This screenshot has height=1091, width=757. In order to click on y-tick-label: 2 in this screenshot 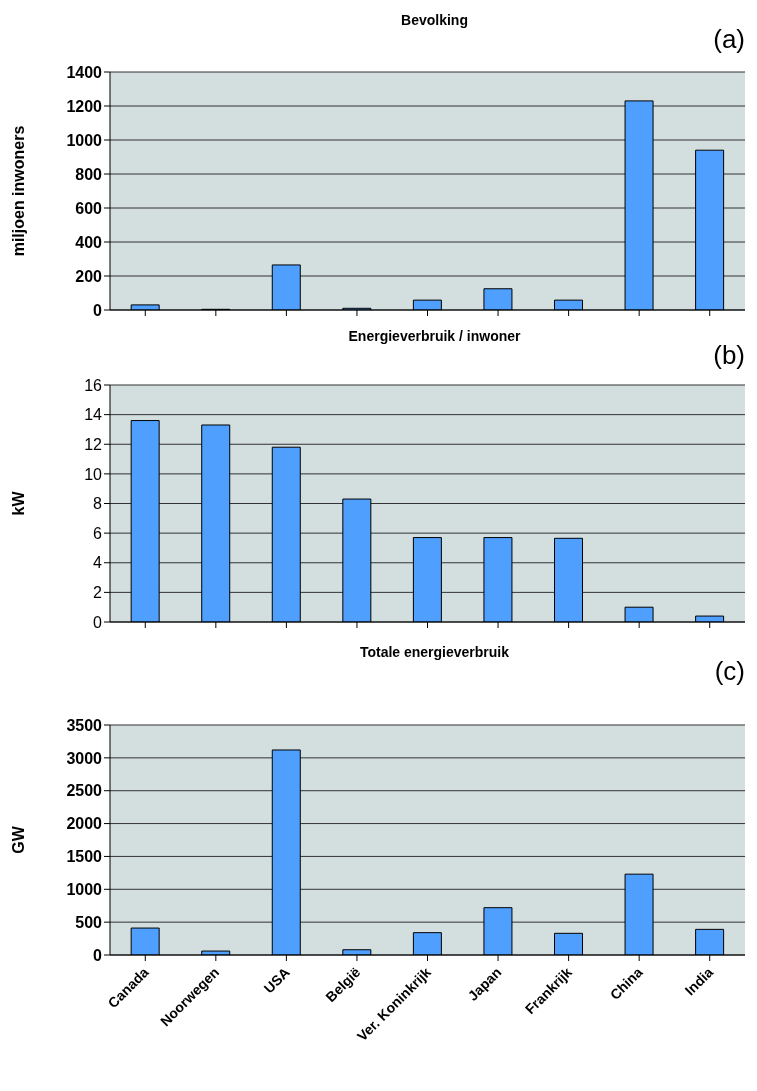, I will do `click(98, 593)`.